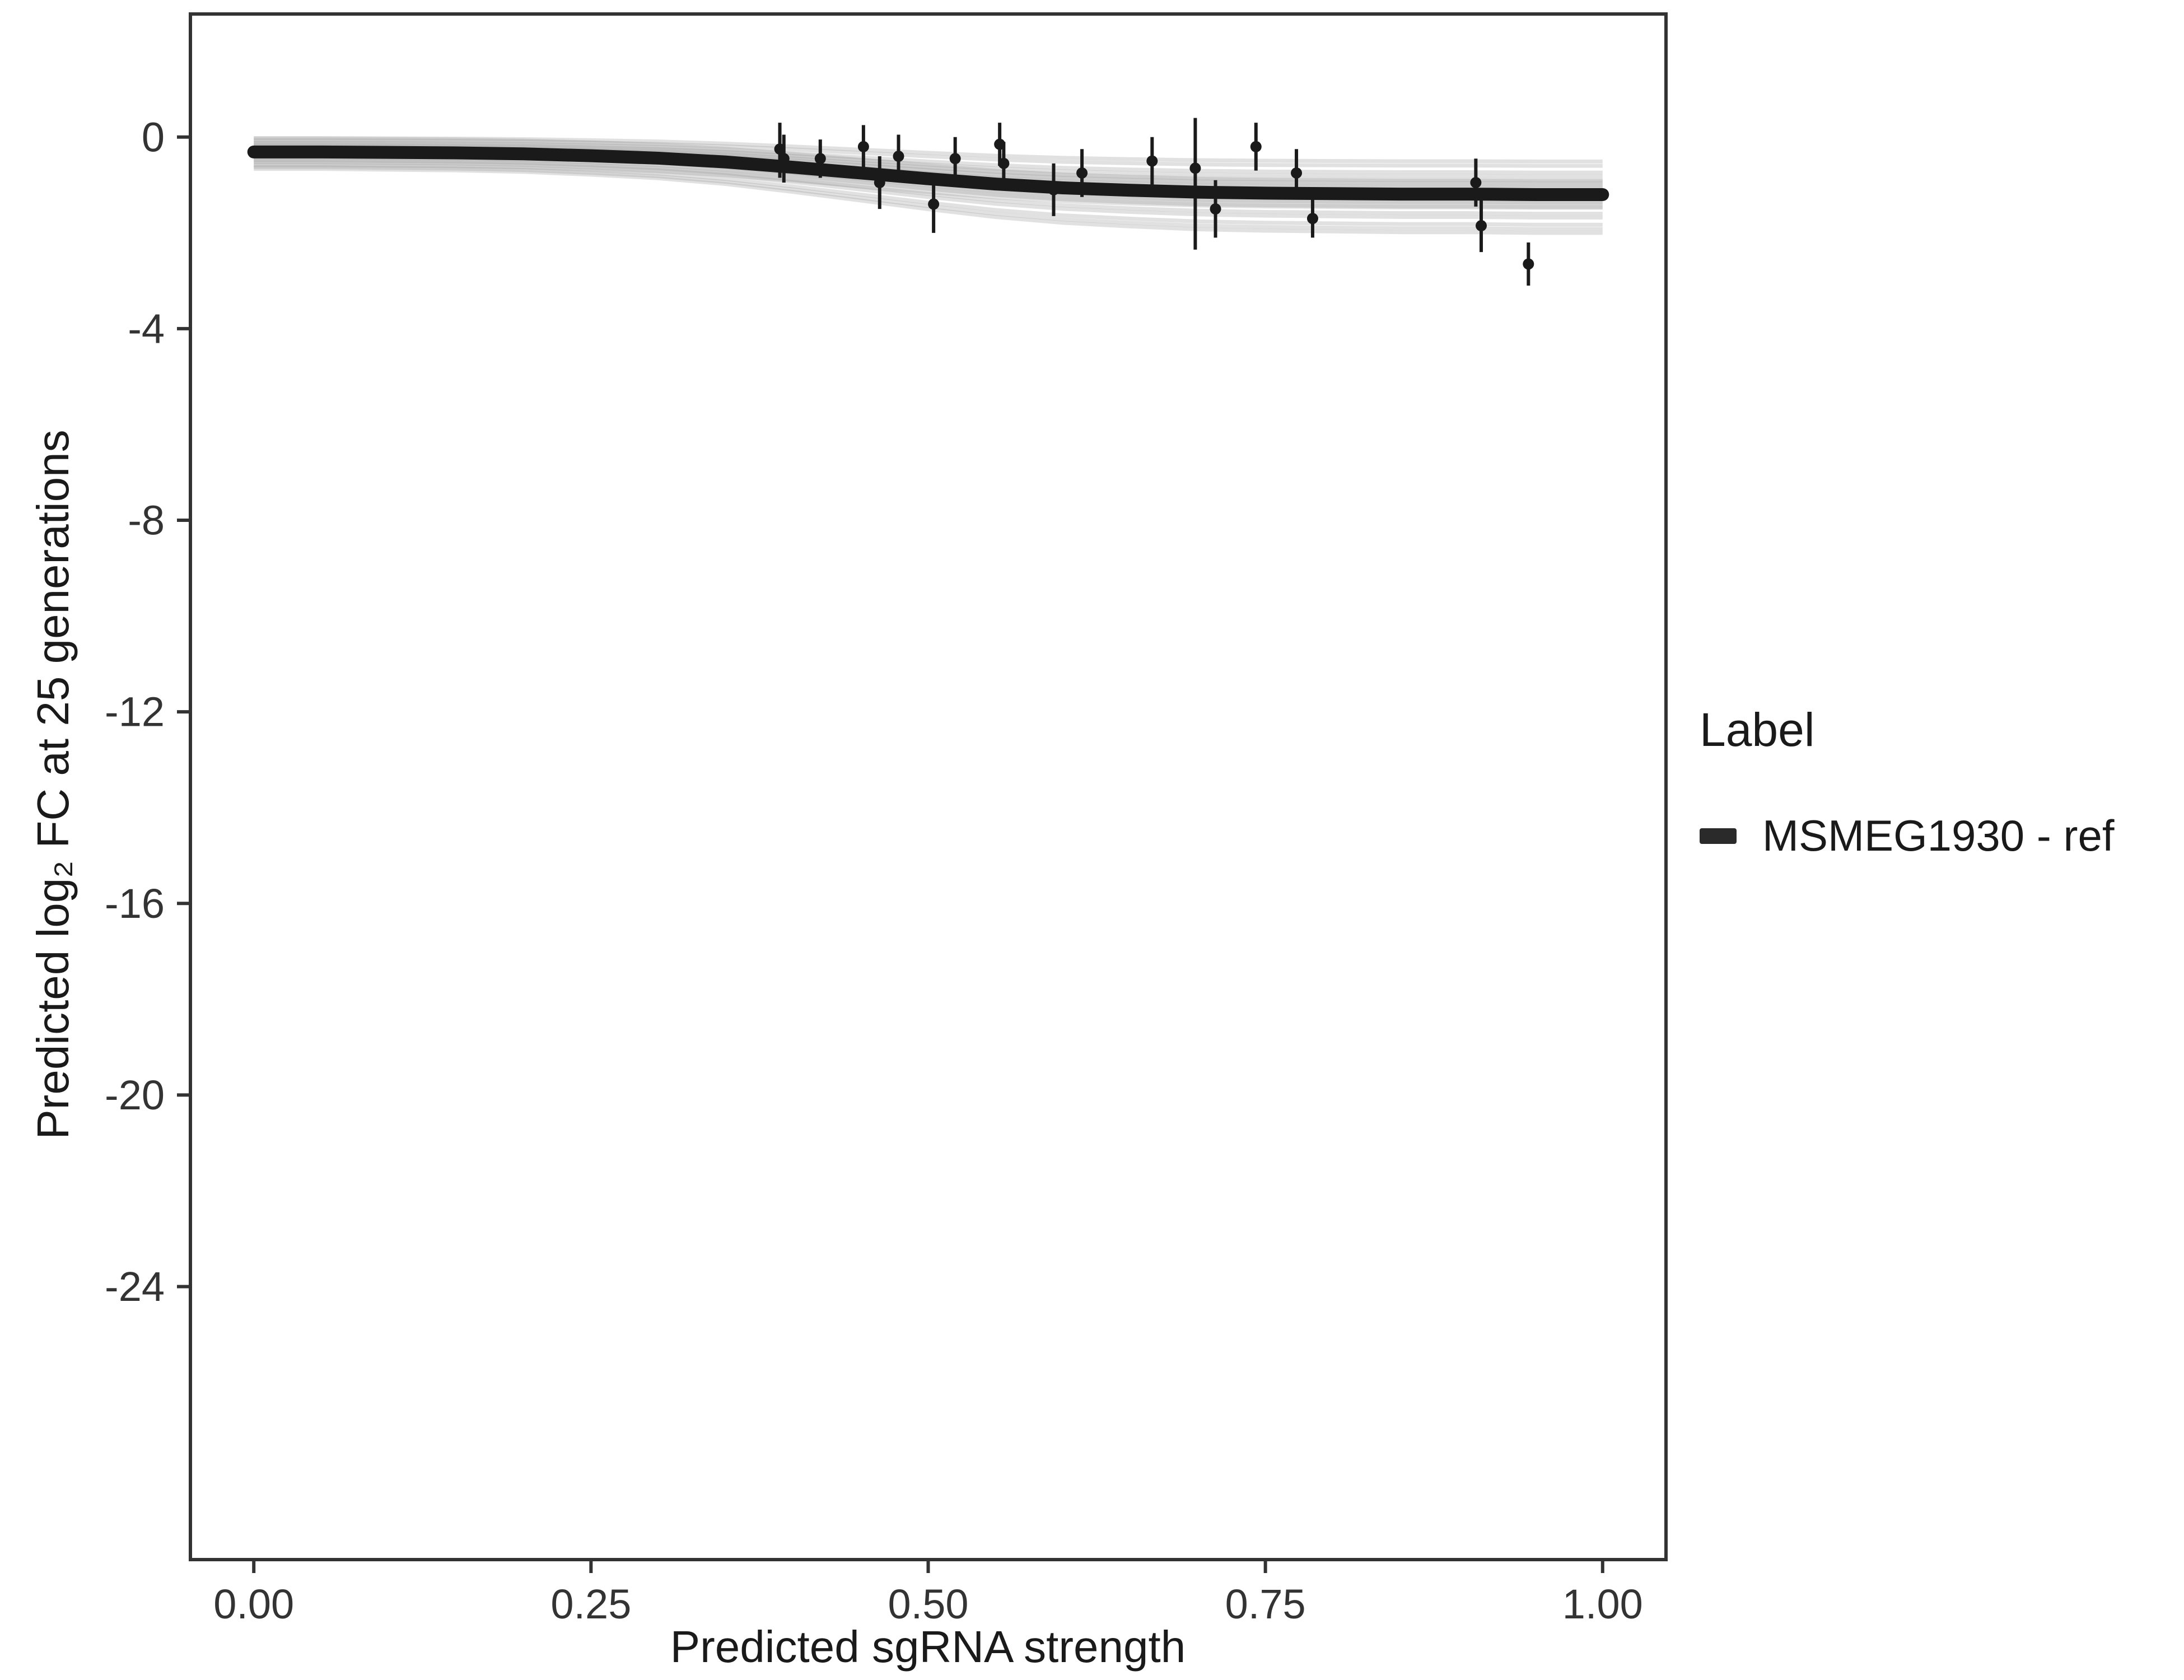  I want to click on y-axis-title: Predicted log₂ FC at 25 generations, so click(53, 785).